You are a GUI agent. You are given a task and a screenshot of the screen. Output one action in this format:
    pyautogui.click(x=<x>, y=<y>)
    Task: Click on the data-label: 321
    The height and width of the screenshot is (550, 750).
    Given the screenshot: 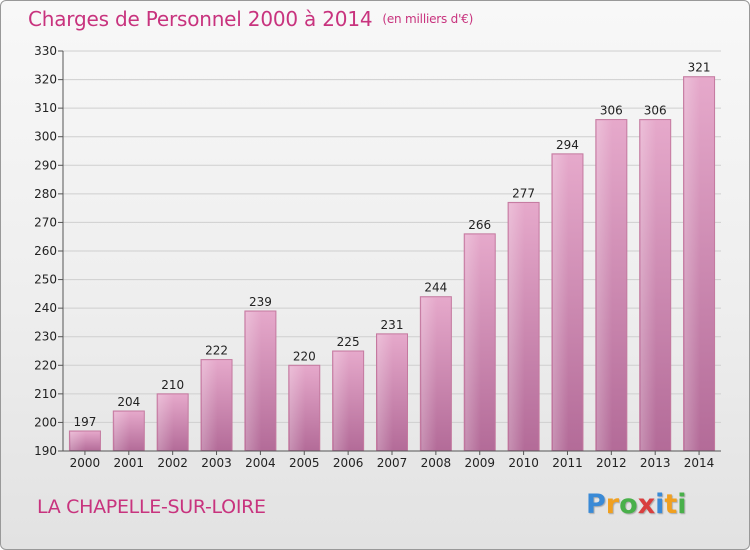 What is the action you would take?
    pyautogui.click(x=699, y=68)
    